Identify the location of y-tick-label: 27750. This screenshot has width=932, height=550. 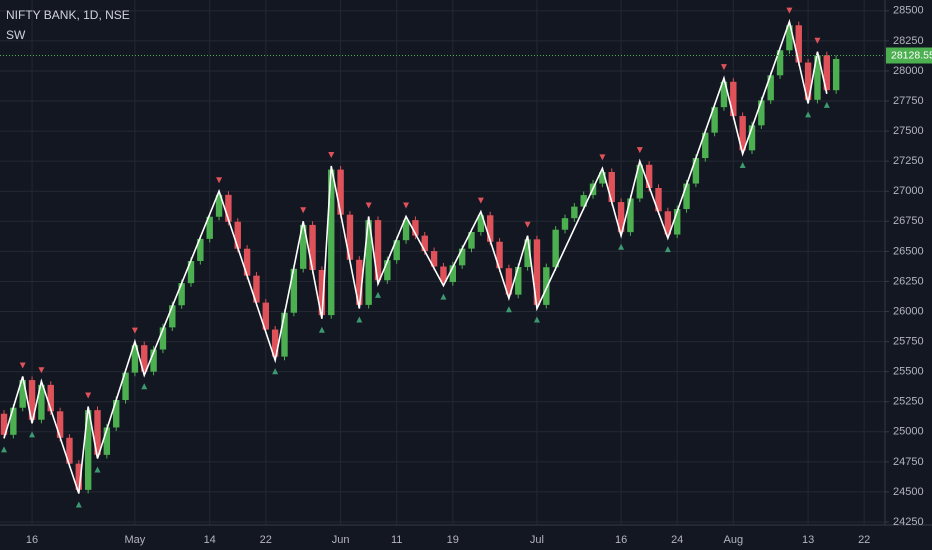
(908, 101).